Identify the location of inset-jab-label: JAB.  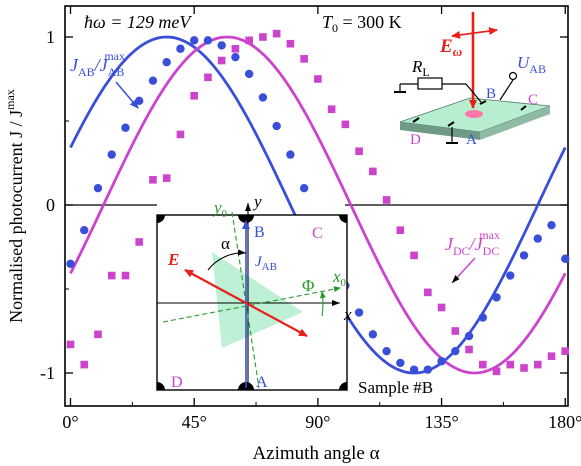
(266, 263).